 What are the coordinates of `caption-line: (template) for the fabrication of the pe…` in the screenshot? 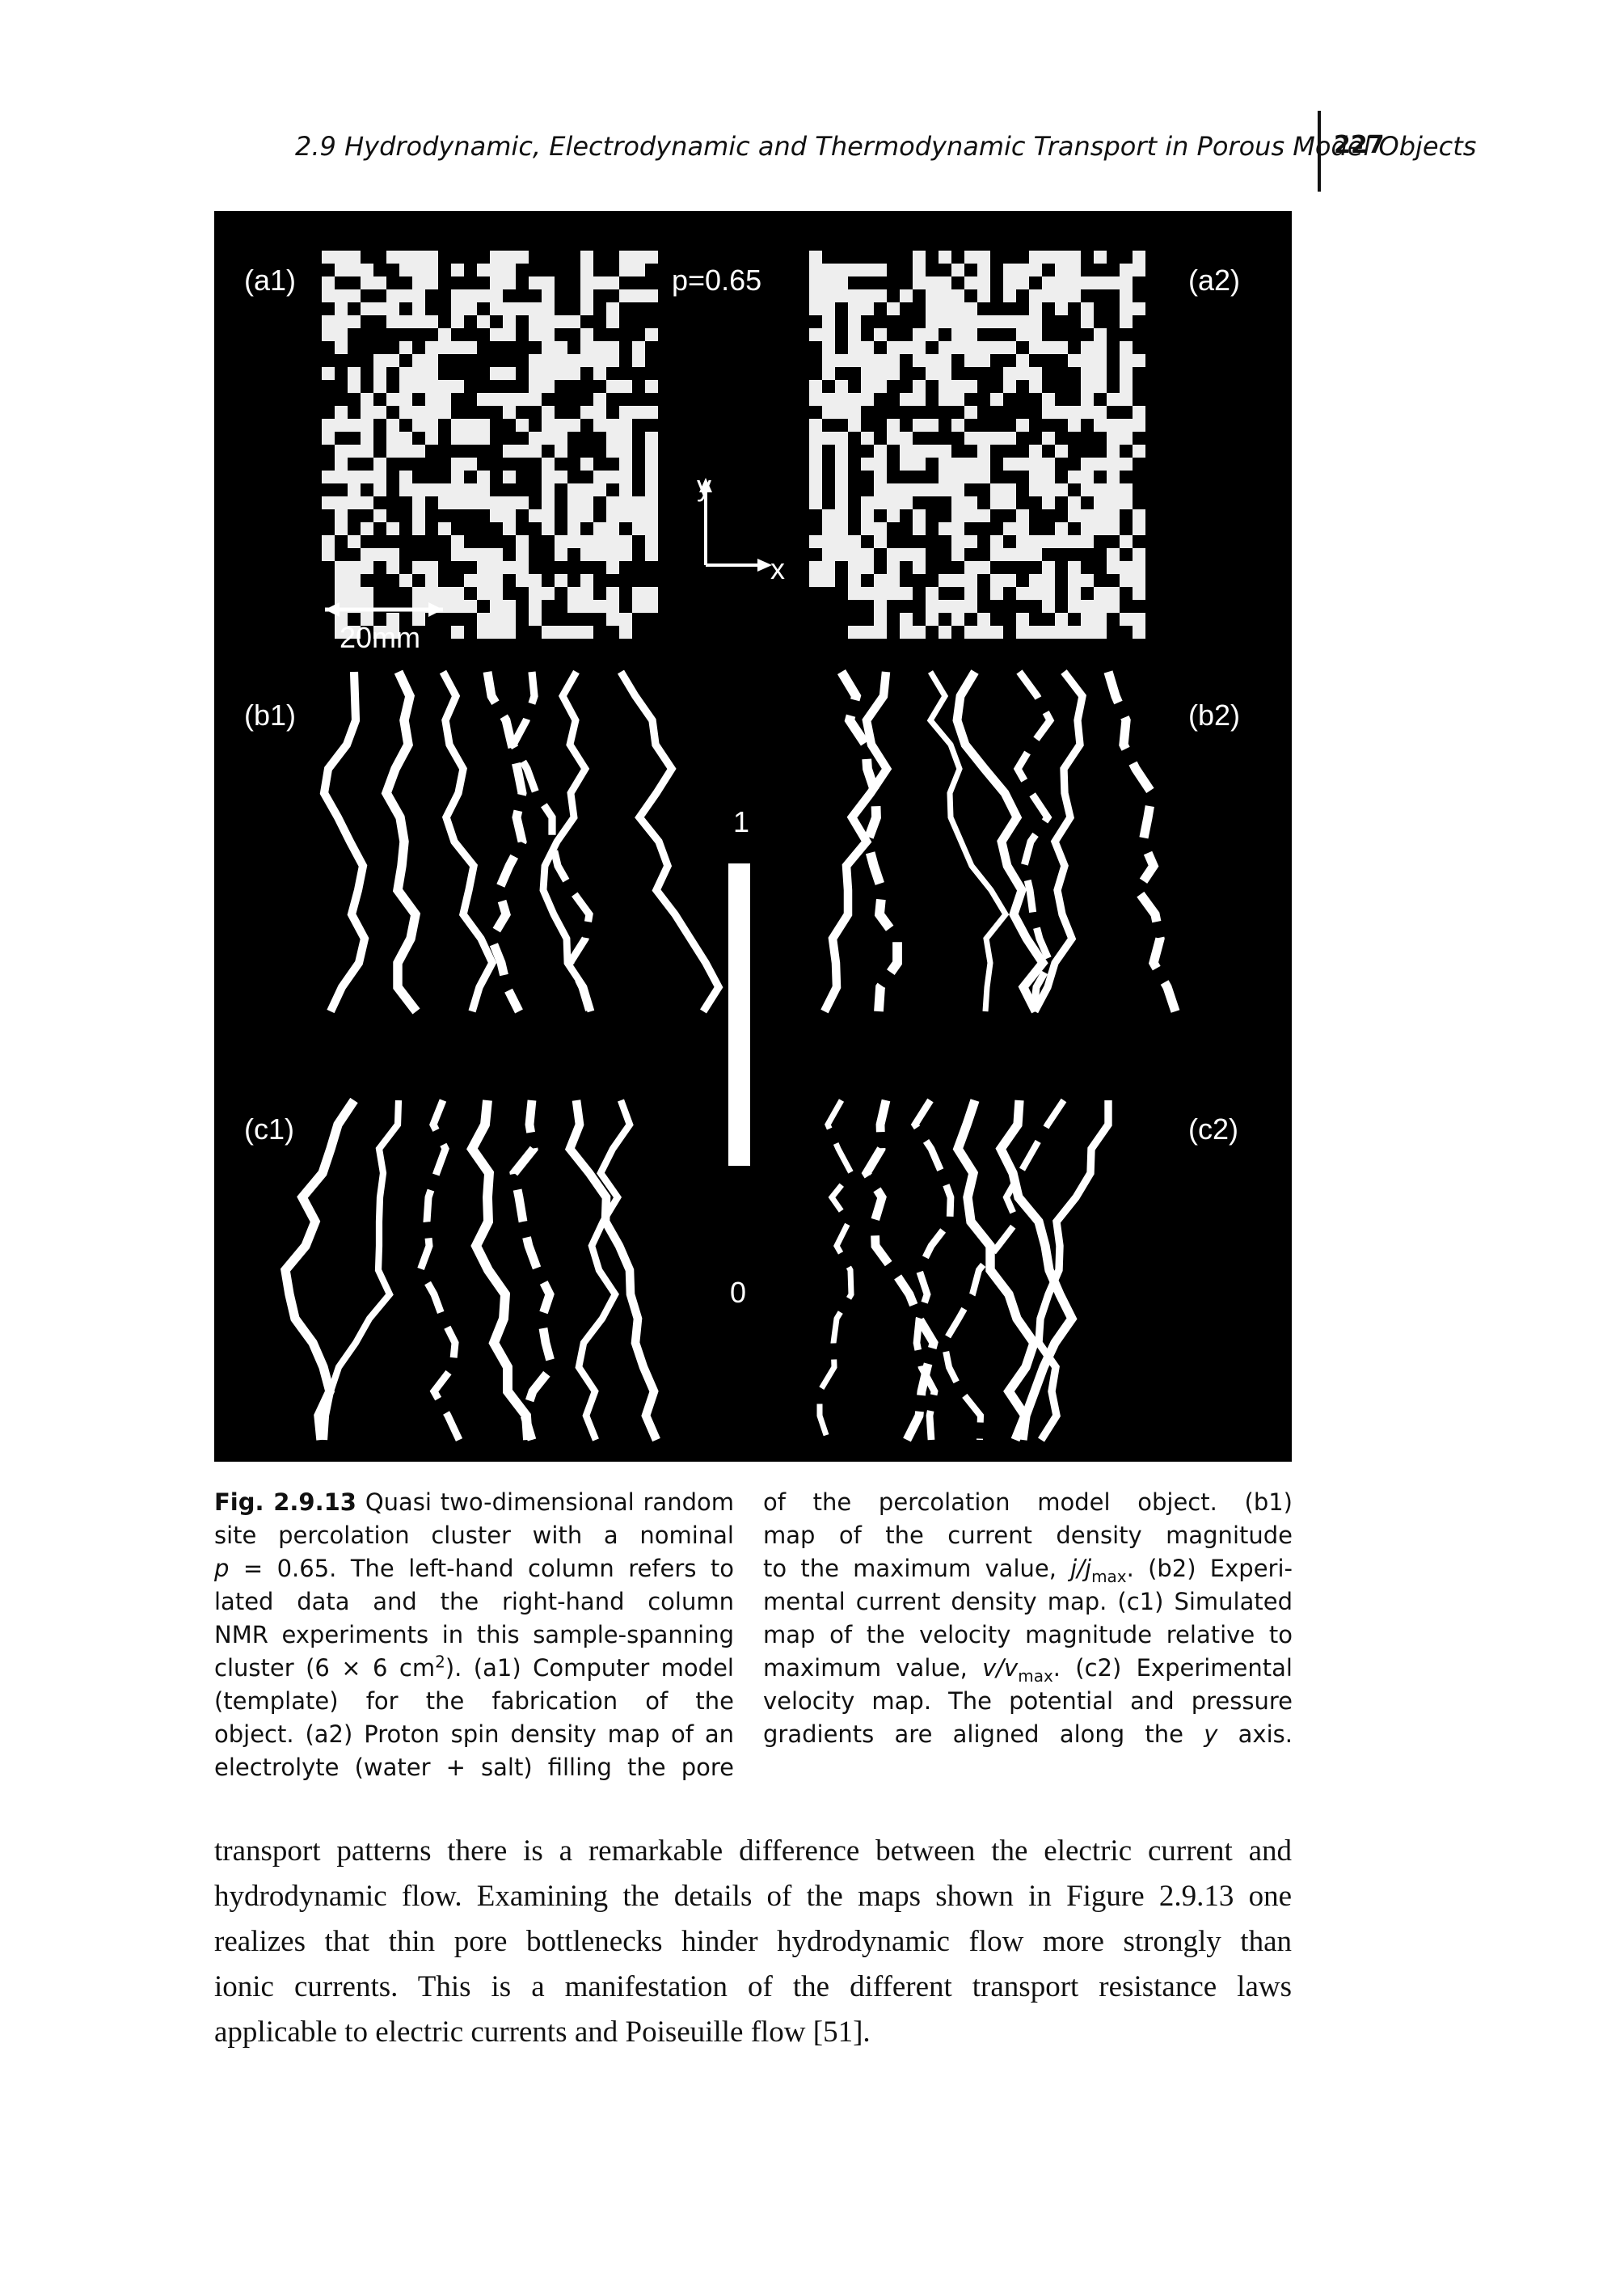 It's located at (474, 1701).